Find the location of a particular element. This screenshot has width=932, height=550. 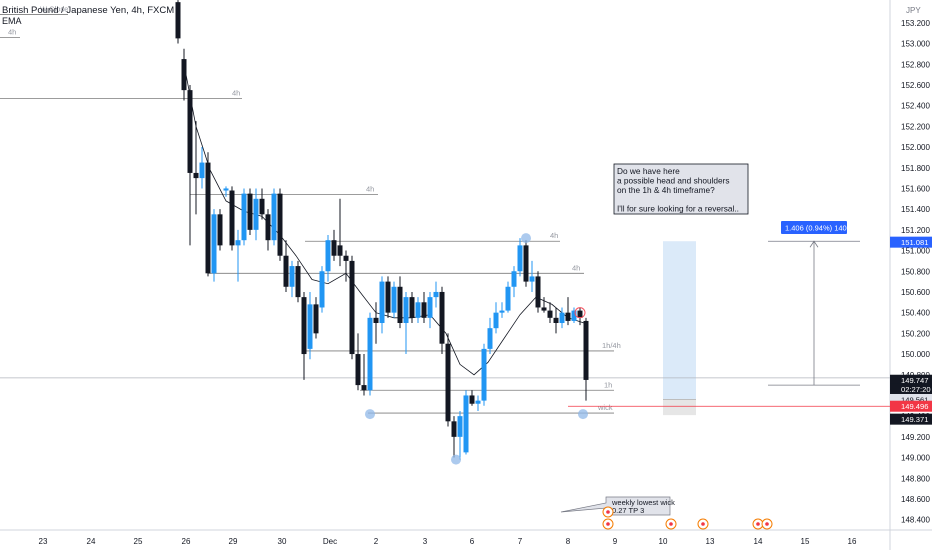

prediction-zone is located at coordinates (679, 328).